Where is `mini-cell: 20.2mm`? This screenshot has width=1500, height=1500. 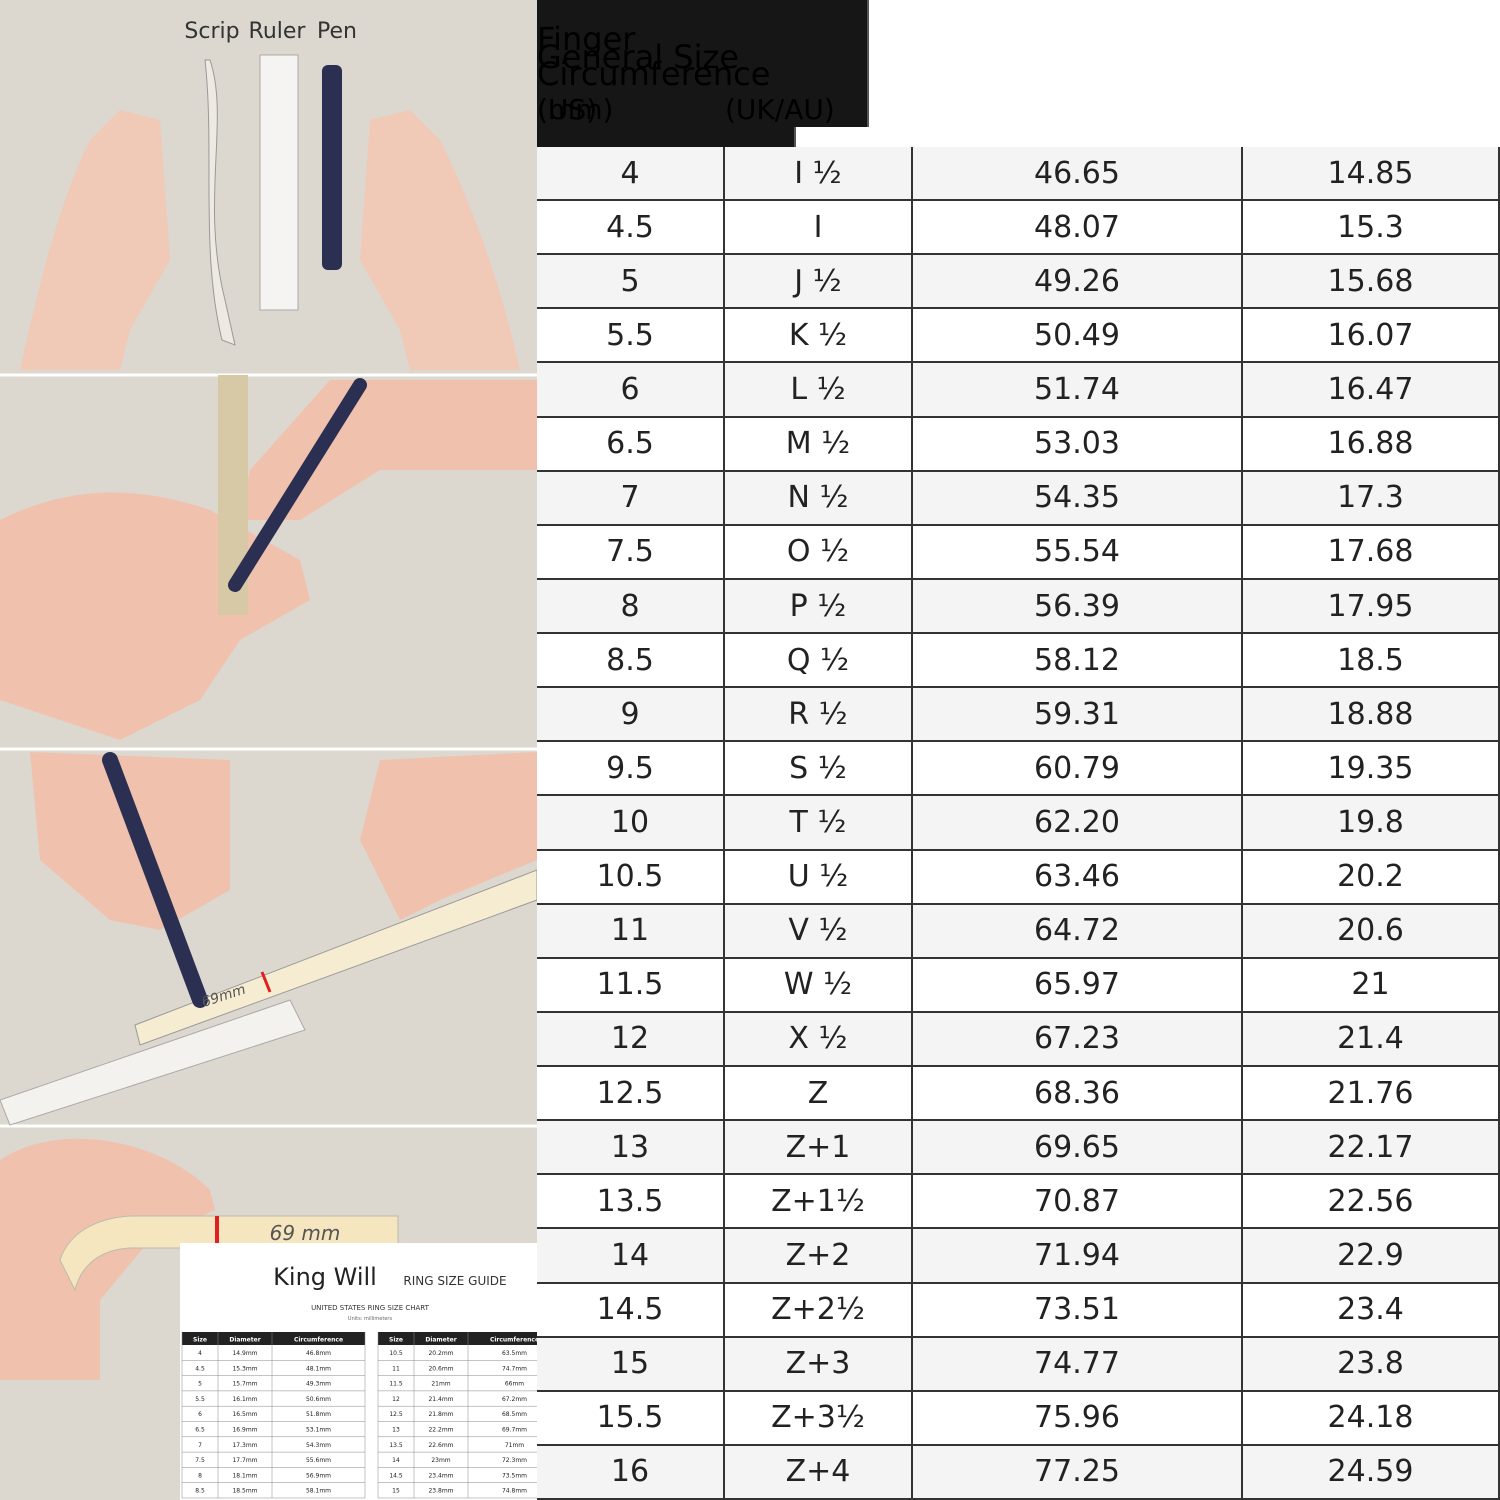 mini-cell: 20.2mm is located at coordinates (440, 1353).